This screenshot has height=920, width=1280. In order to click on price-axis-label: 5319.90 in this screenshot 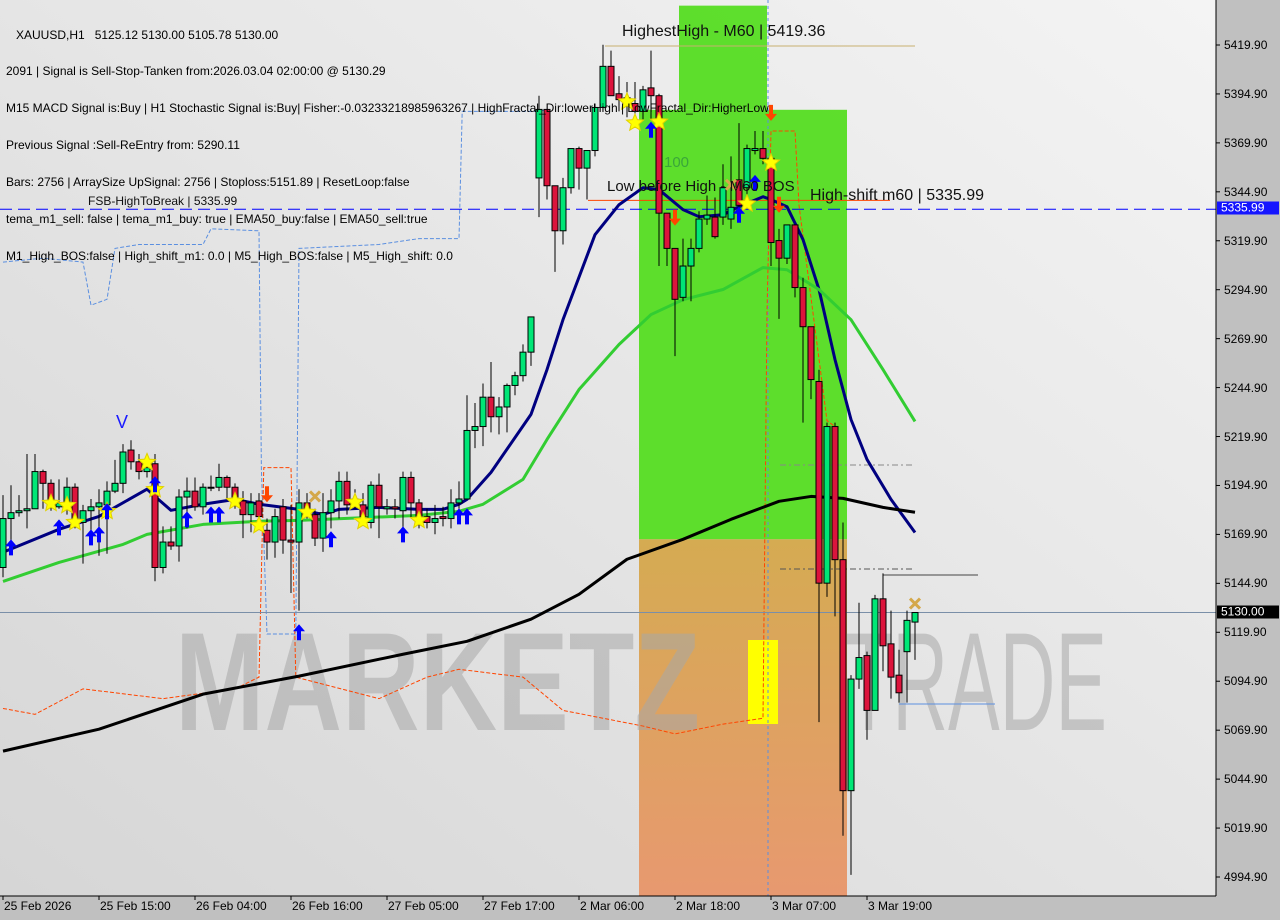, I will do `click(1246, 240)`.